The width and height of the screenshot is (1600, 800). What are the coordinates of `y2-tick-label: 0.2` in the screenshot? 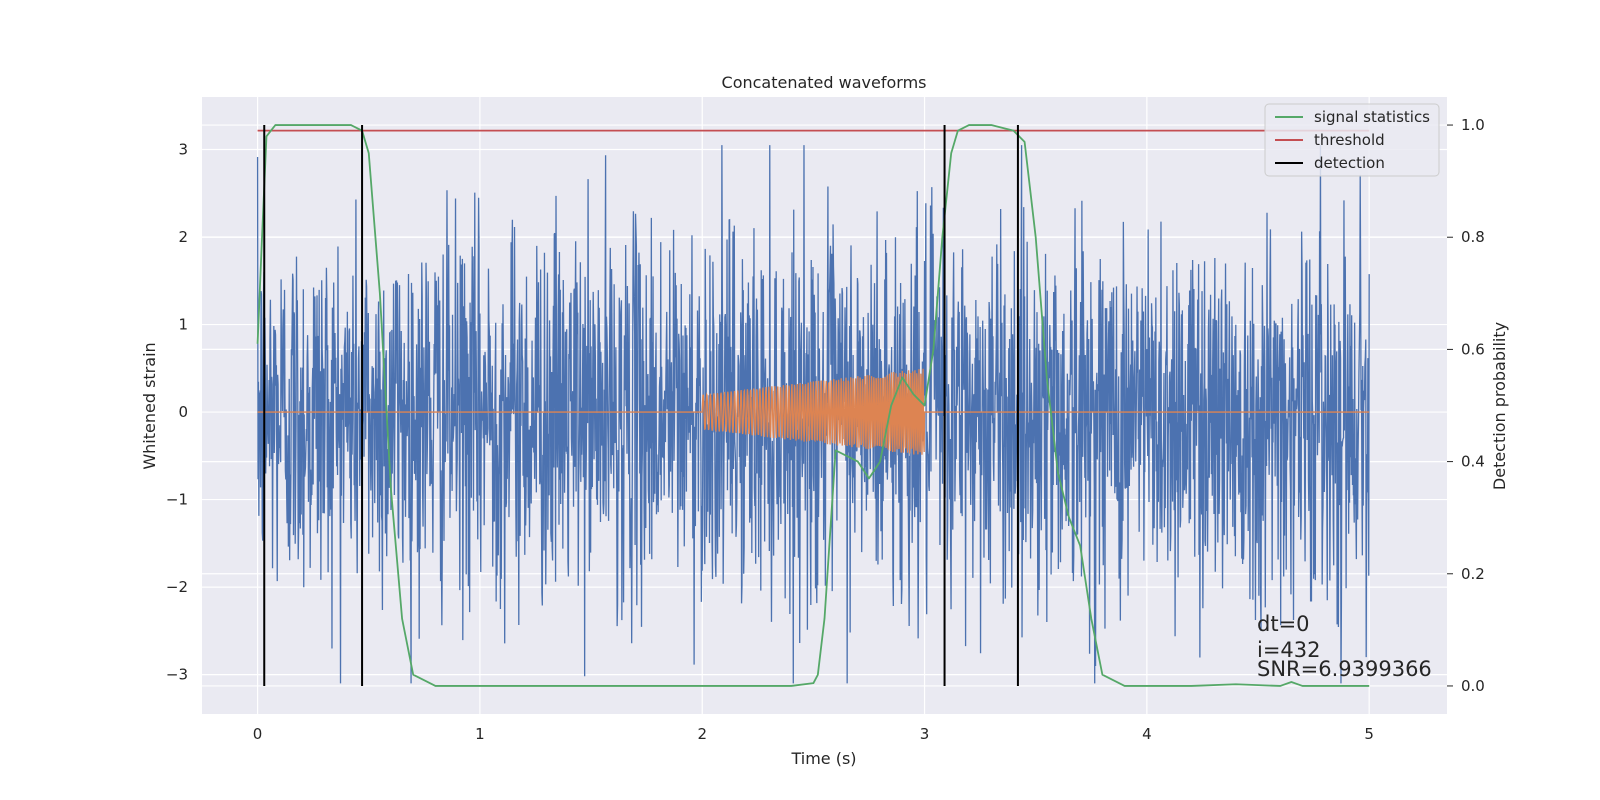 It's located at (1473, 574).